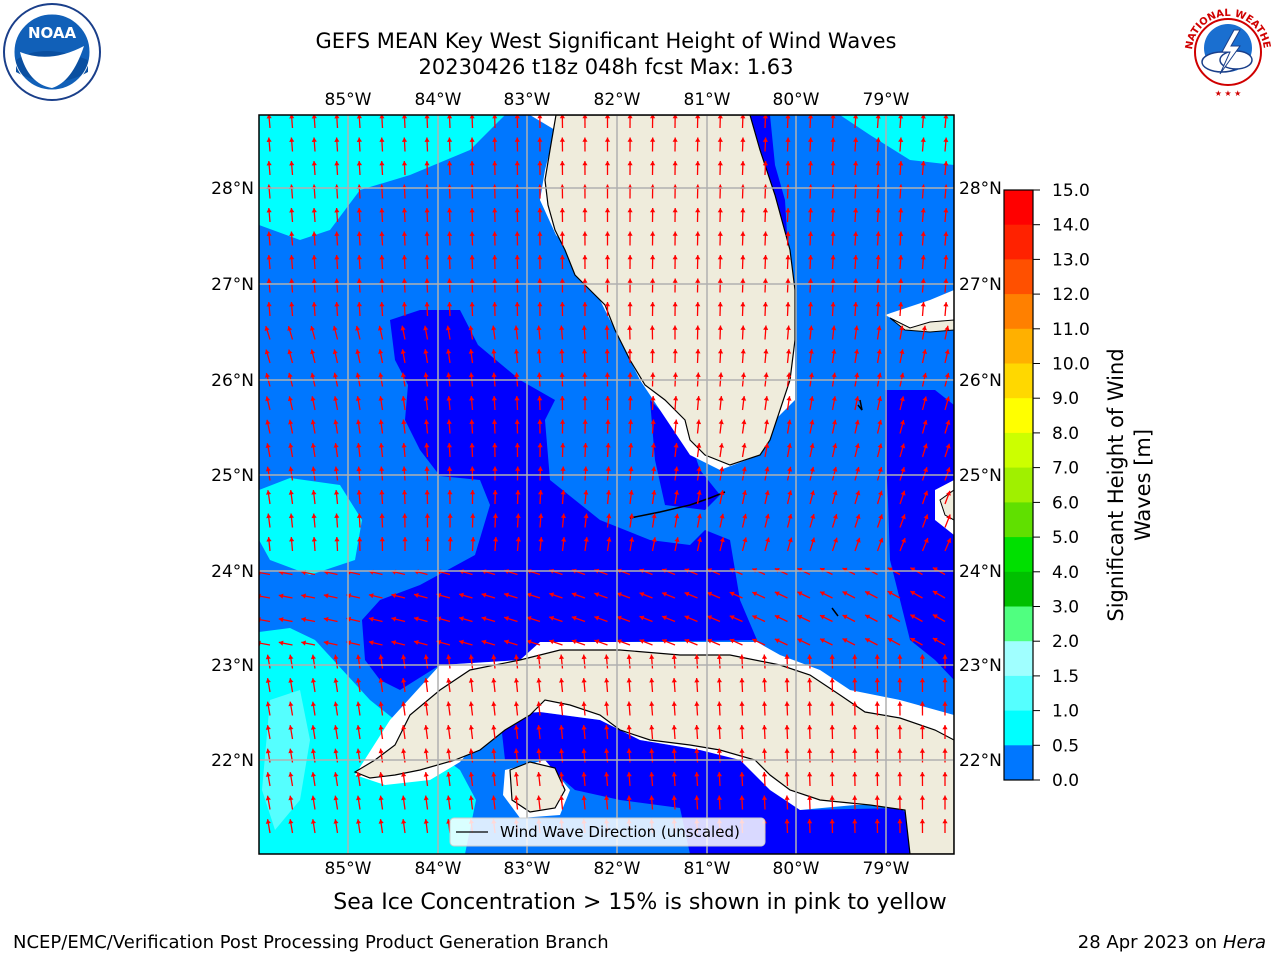 The width and height of the screenshot is (1280, 960). What do you see at coordinates (796, 100) in the screenshot?
I see `lon-label-top: 80°W` at bounding box center [796, 100].